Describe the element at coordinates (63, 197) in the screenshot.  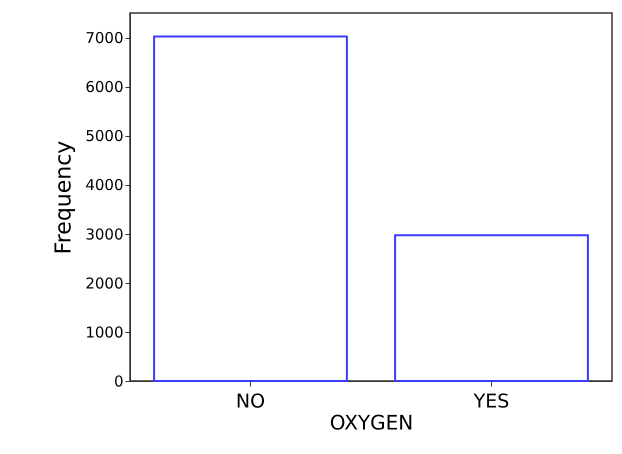
I see `y-axis-title: Frequency` at that location.